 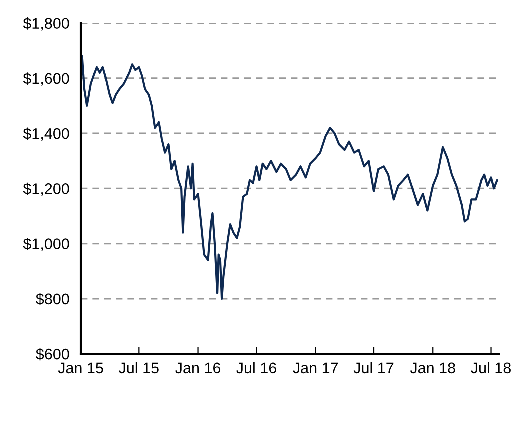 I want to click on x-tick-label: Jul 18, so click(x=491, y=368).